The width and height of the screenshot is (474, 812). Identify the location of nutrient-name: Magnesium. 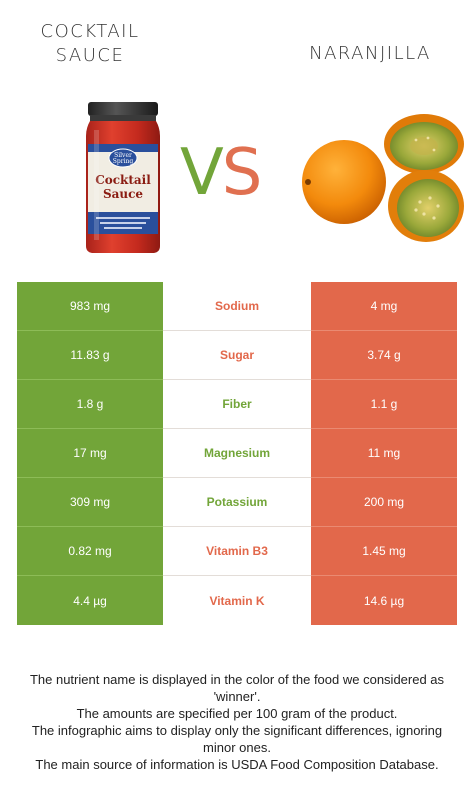
(237, 453).